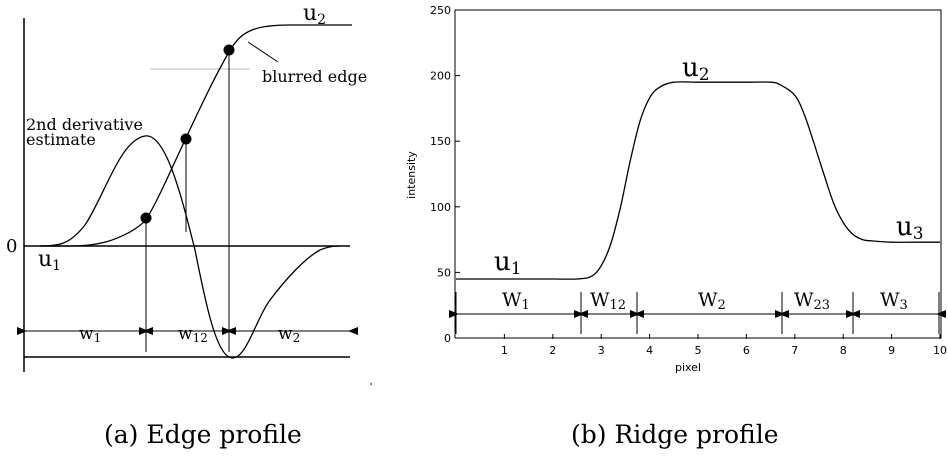  I want to click on ridge-x-tick-label-4: 5, so click(698, 350).